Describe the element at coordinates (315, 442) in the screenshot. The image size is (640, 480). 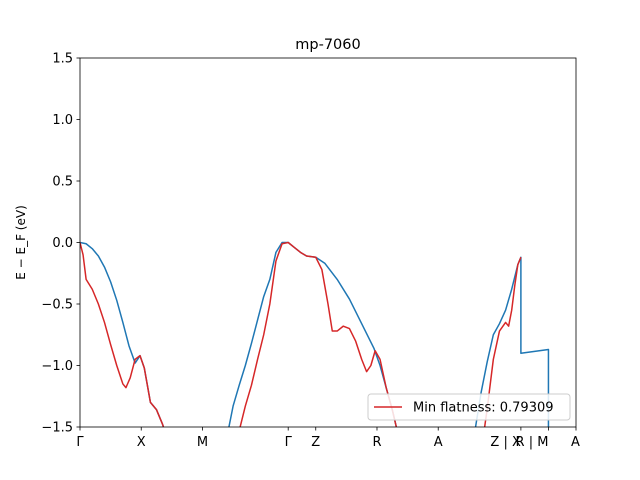
I see `x-tick-label: Z` at that location.